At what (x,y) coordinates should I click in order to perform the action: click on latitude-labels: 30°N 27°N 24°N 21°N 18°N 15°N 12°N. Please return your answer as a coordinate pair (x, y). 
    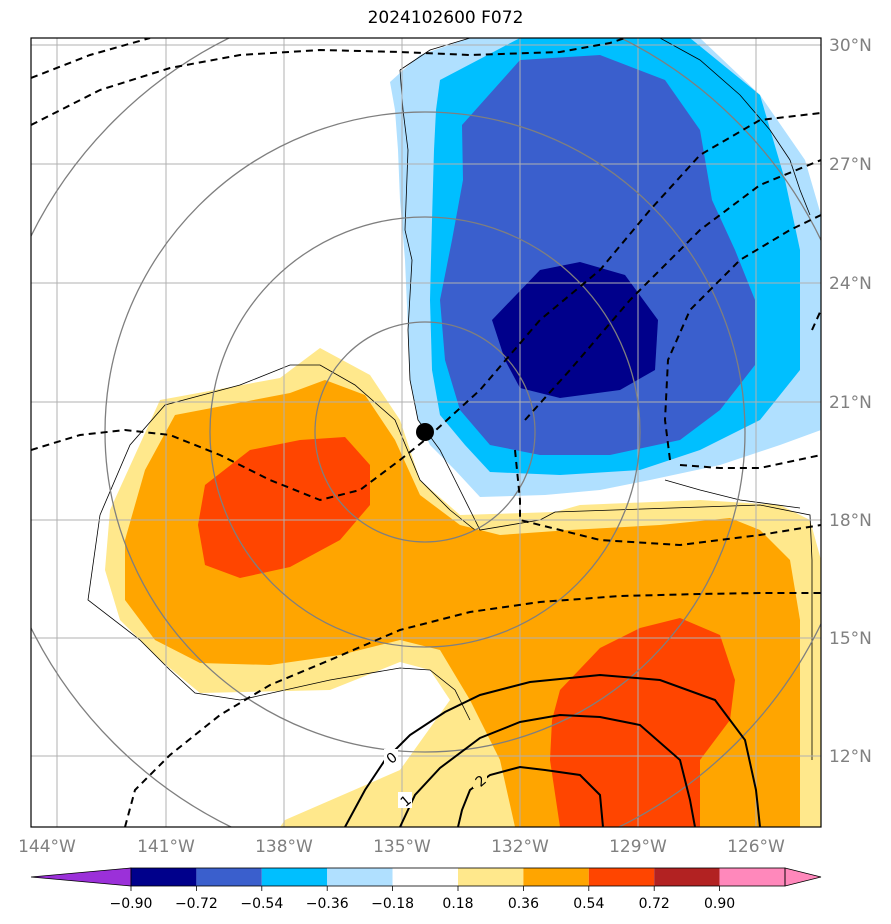
    Looking at the image, I should click on (850, 401).